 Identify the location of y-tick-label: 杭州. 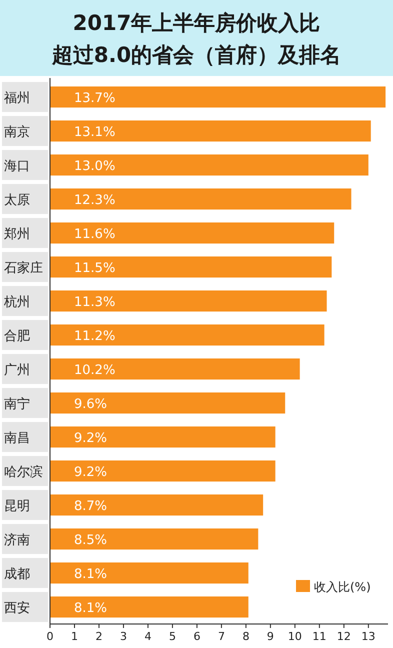
(16, 302).